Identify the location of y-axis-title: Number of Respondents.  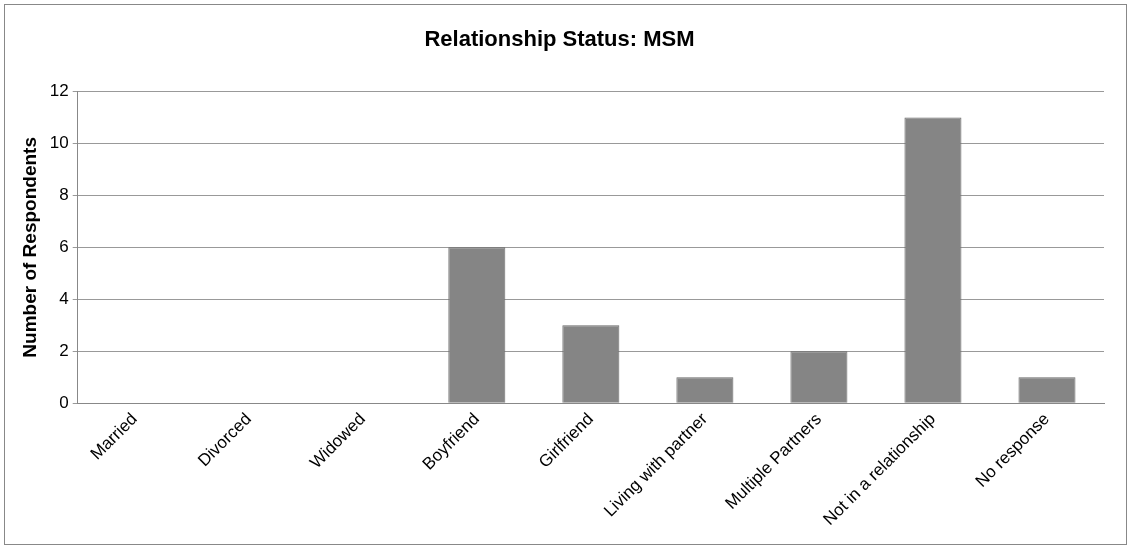
(29, 247).